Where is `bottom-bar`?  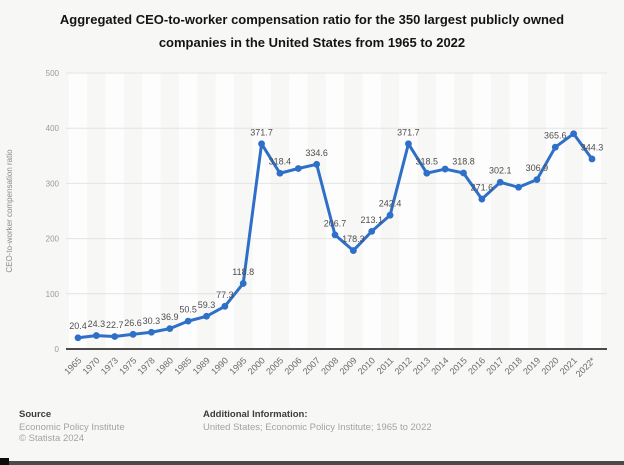 bottom-bar is located at coordinates (312, 463).